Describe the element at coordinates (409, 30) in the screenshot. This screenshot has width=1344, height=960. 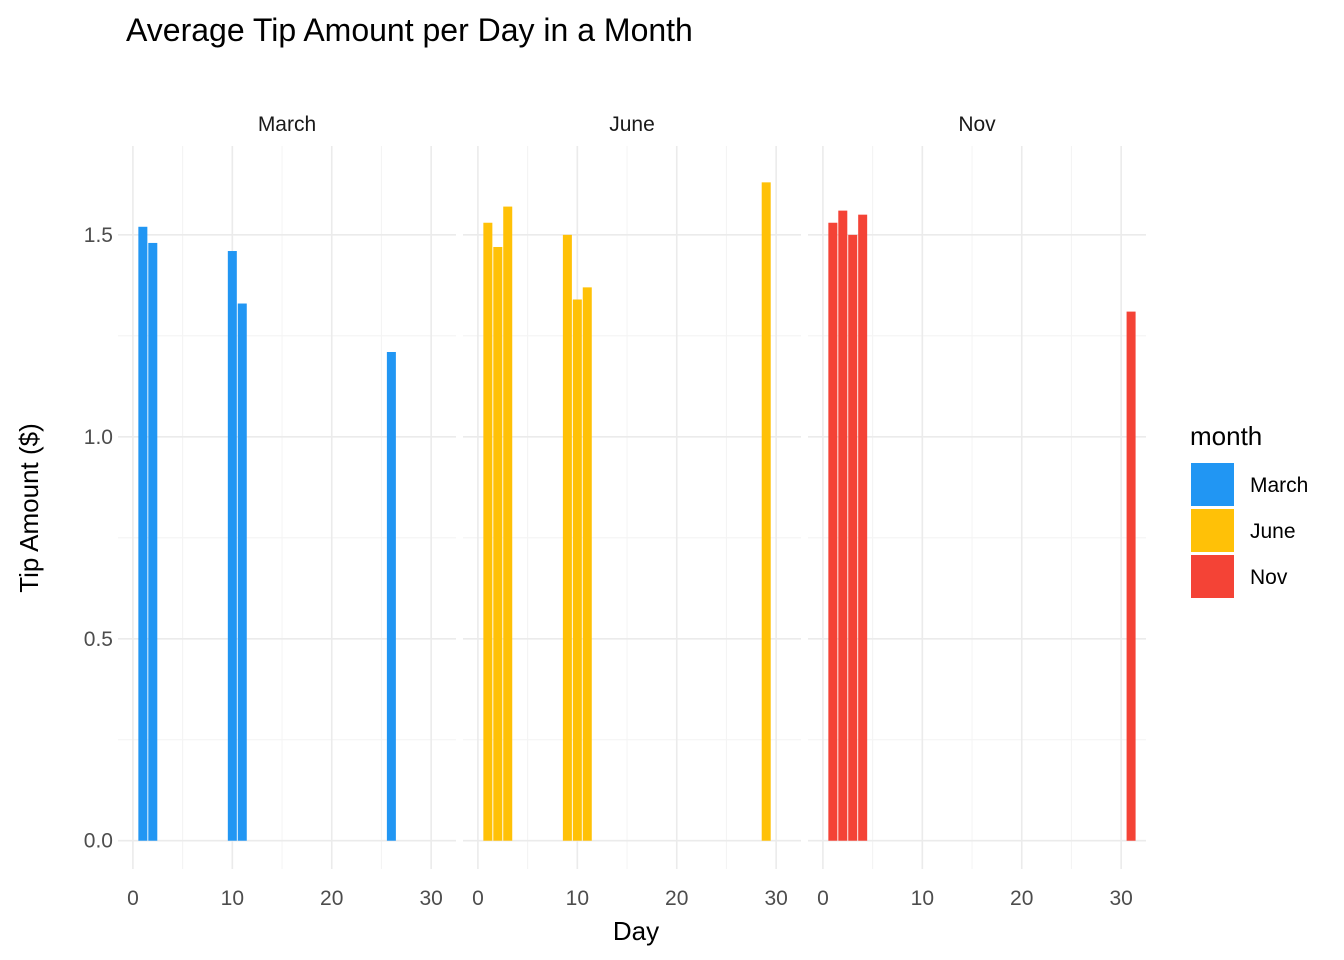
I see `chart-title: Average Tip Amount per Day in a Month` at that location.